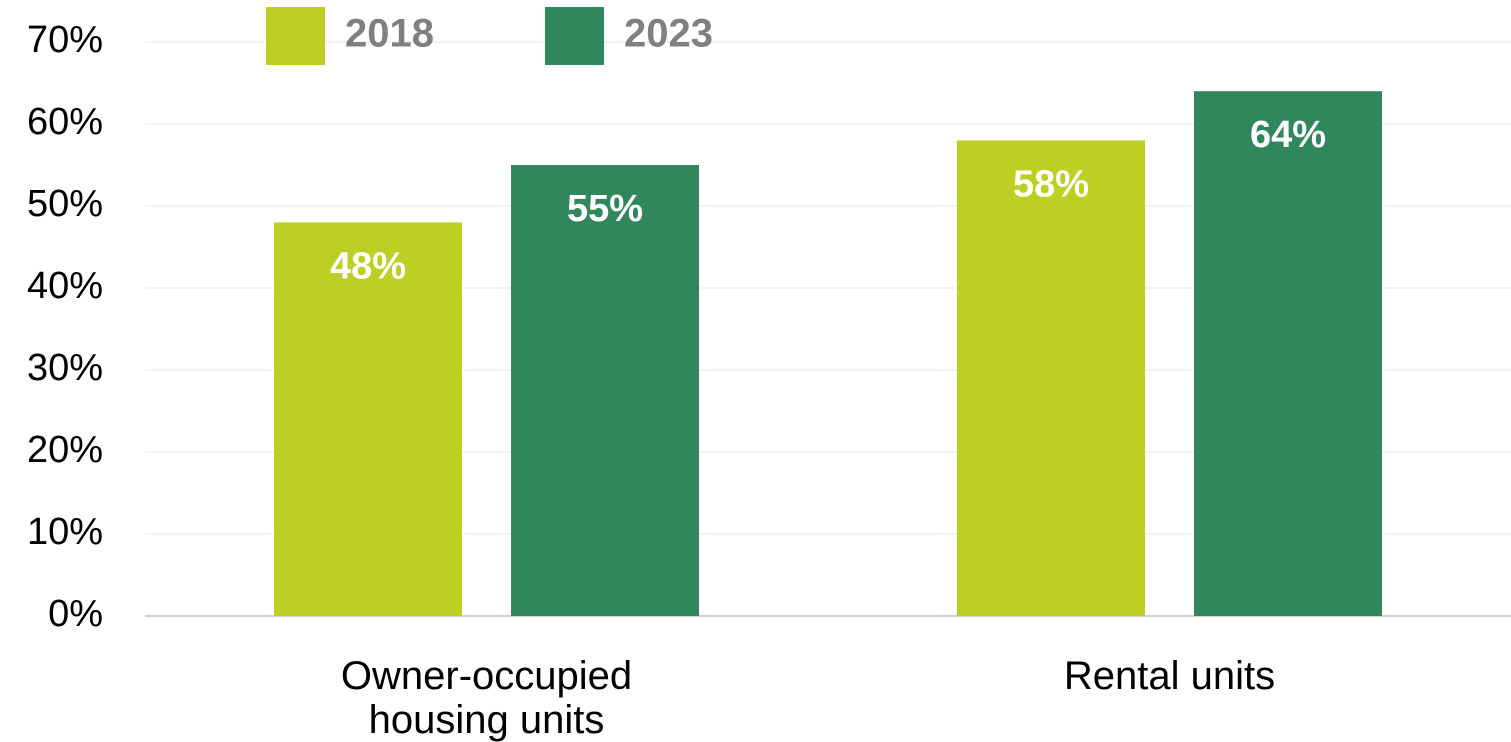 This screenshot has height=742, width=1511. What do you see at coordinates (65, 450) in the screenshot?
I see `y-tick-label: 20%` at bounding box center [65, 450].